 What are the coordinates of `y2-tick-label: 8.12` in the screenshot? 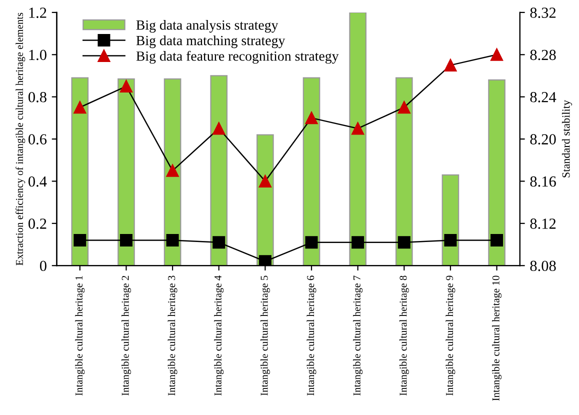 It's located at (543, 223).